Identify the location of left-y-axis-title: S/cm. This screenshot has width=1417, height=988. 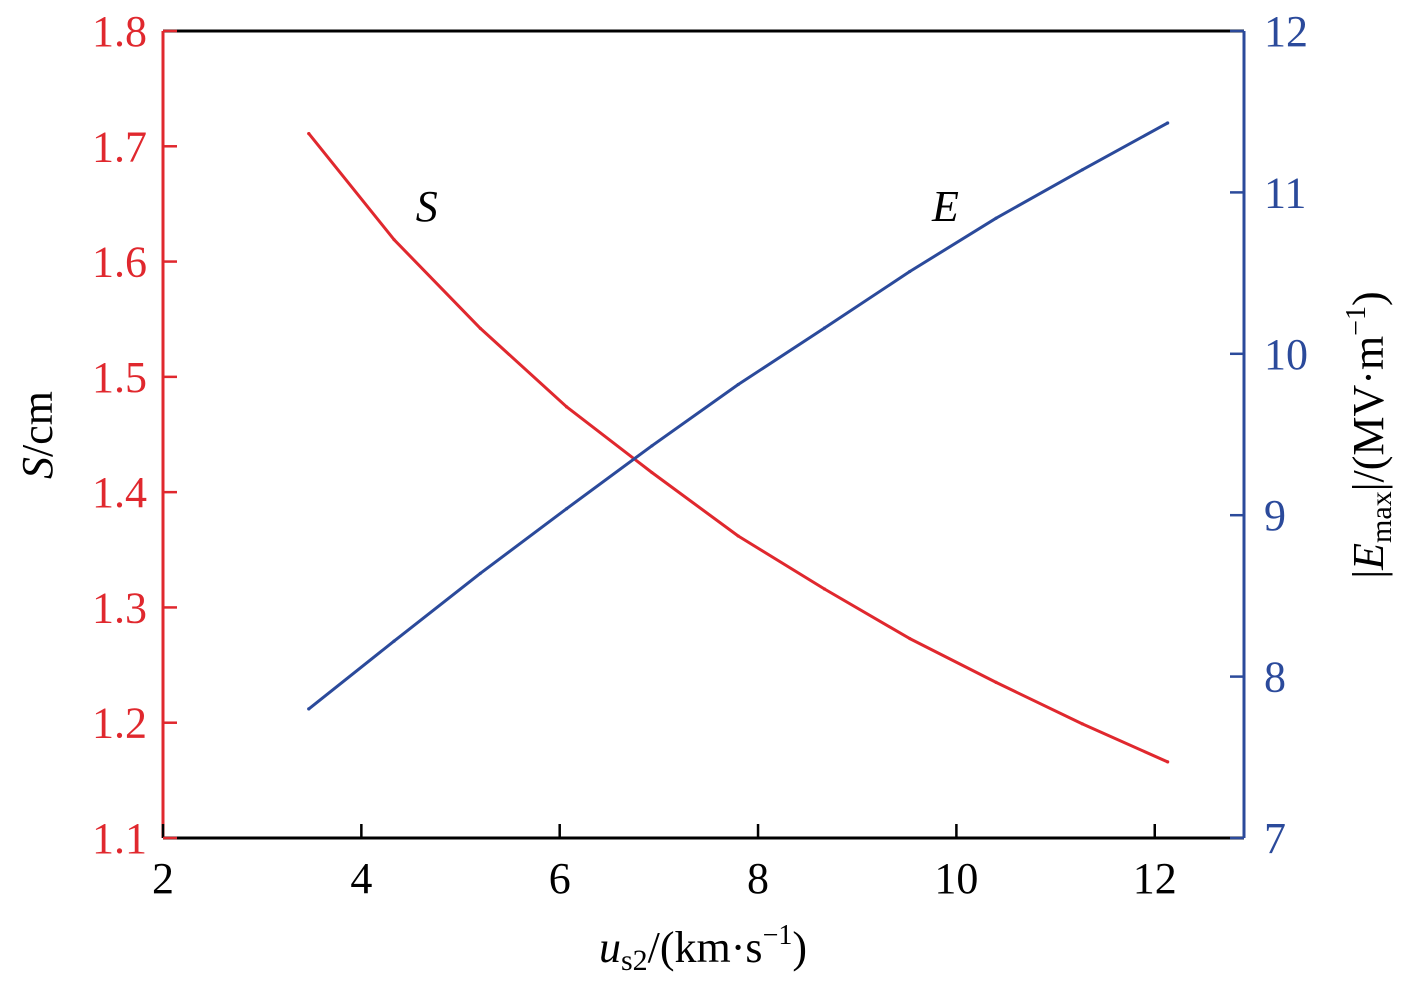
(37, 435).